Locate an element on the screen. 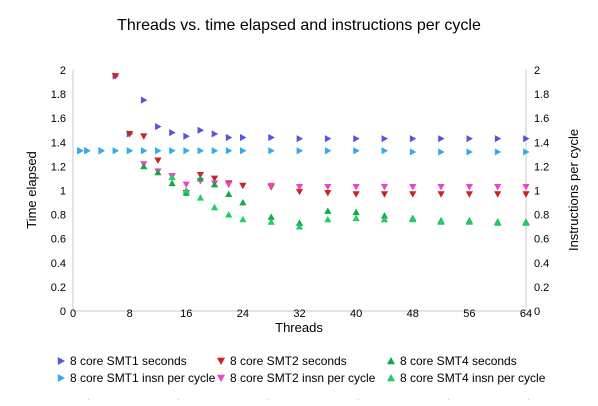 This screenshot has height=406, width=598. x-tick-label: 24 is located at coordinates (243, 314).